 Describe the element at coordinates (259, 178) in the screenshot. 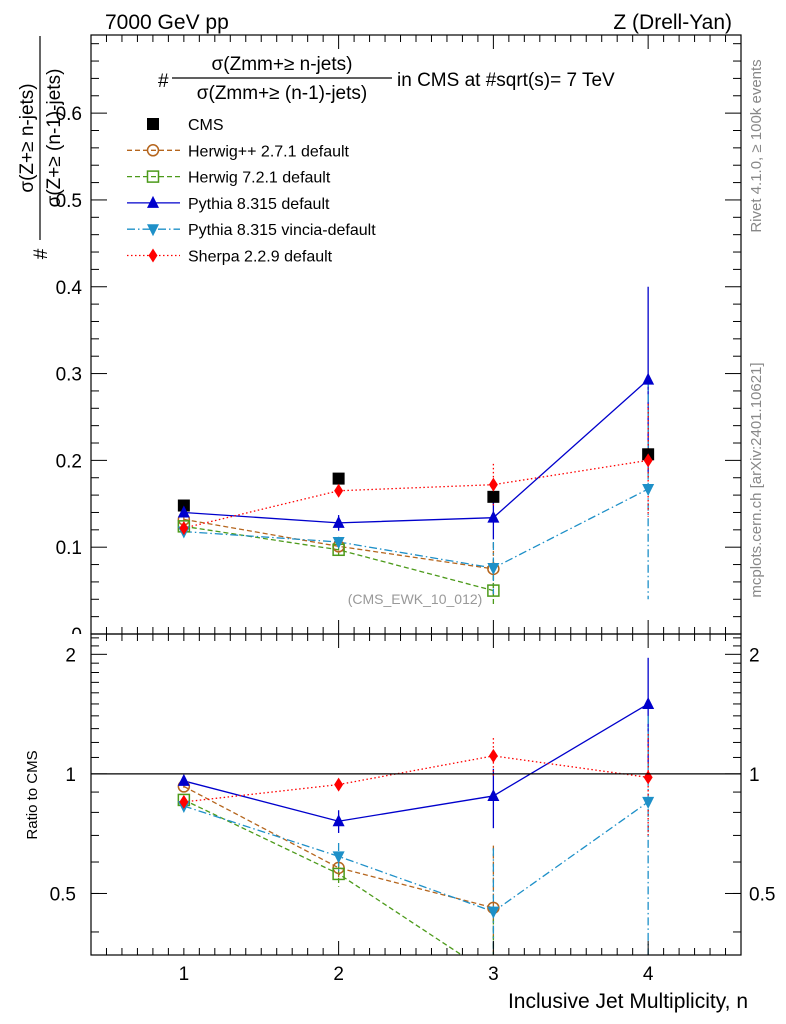

I see `legend-label: Herwig 7.2.1 default` at that location.